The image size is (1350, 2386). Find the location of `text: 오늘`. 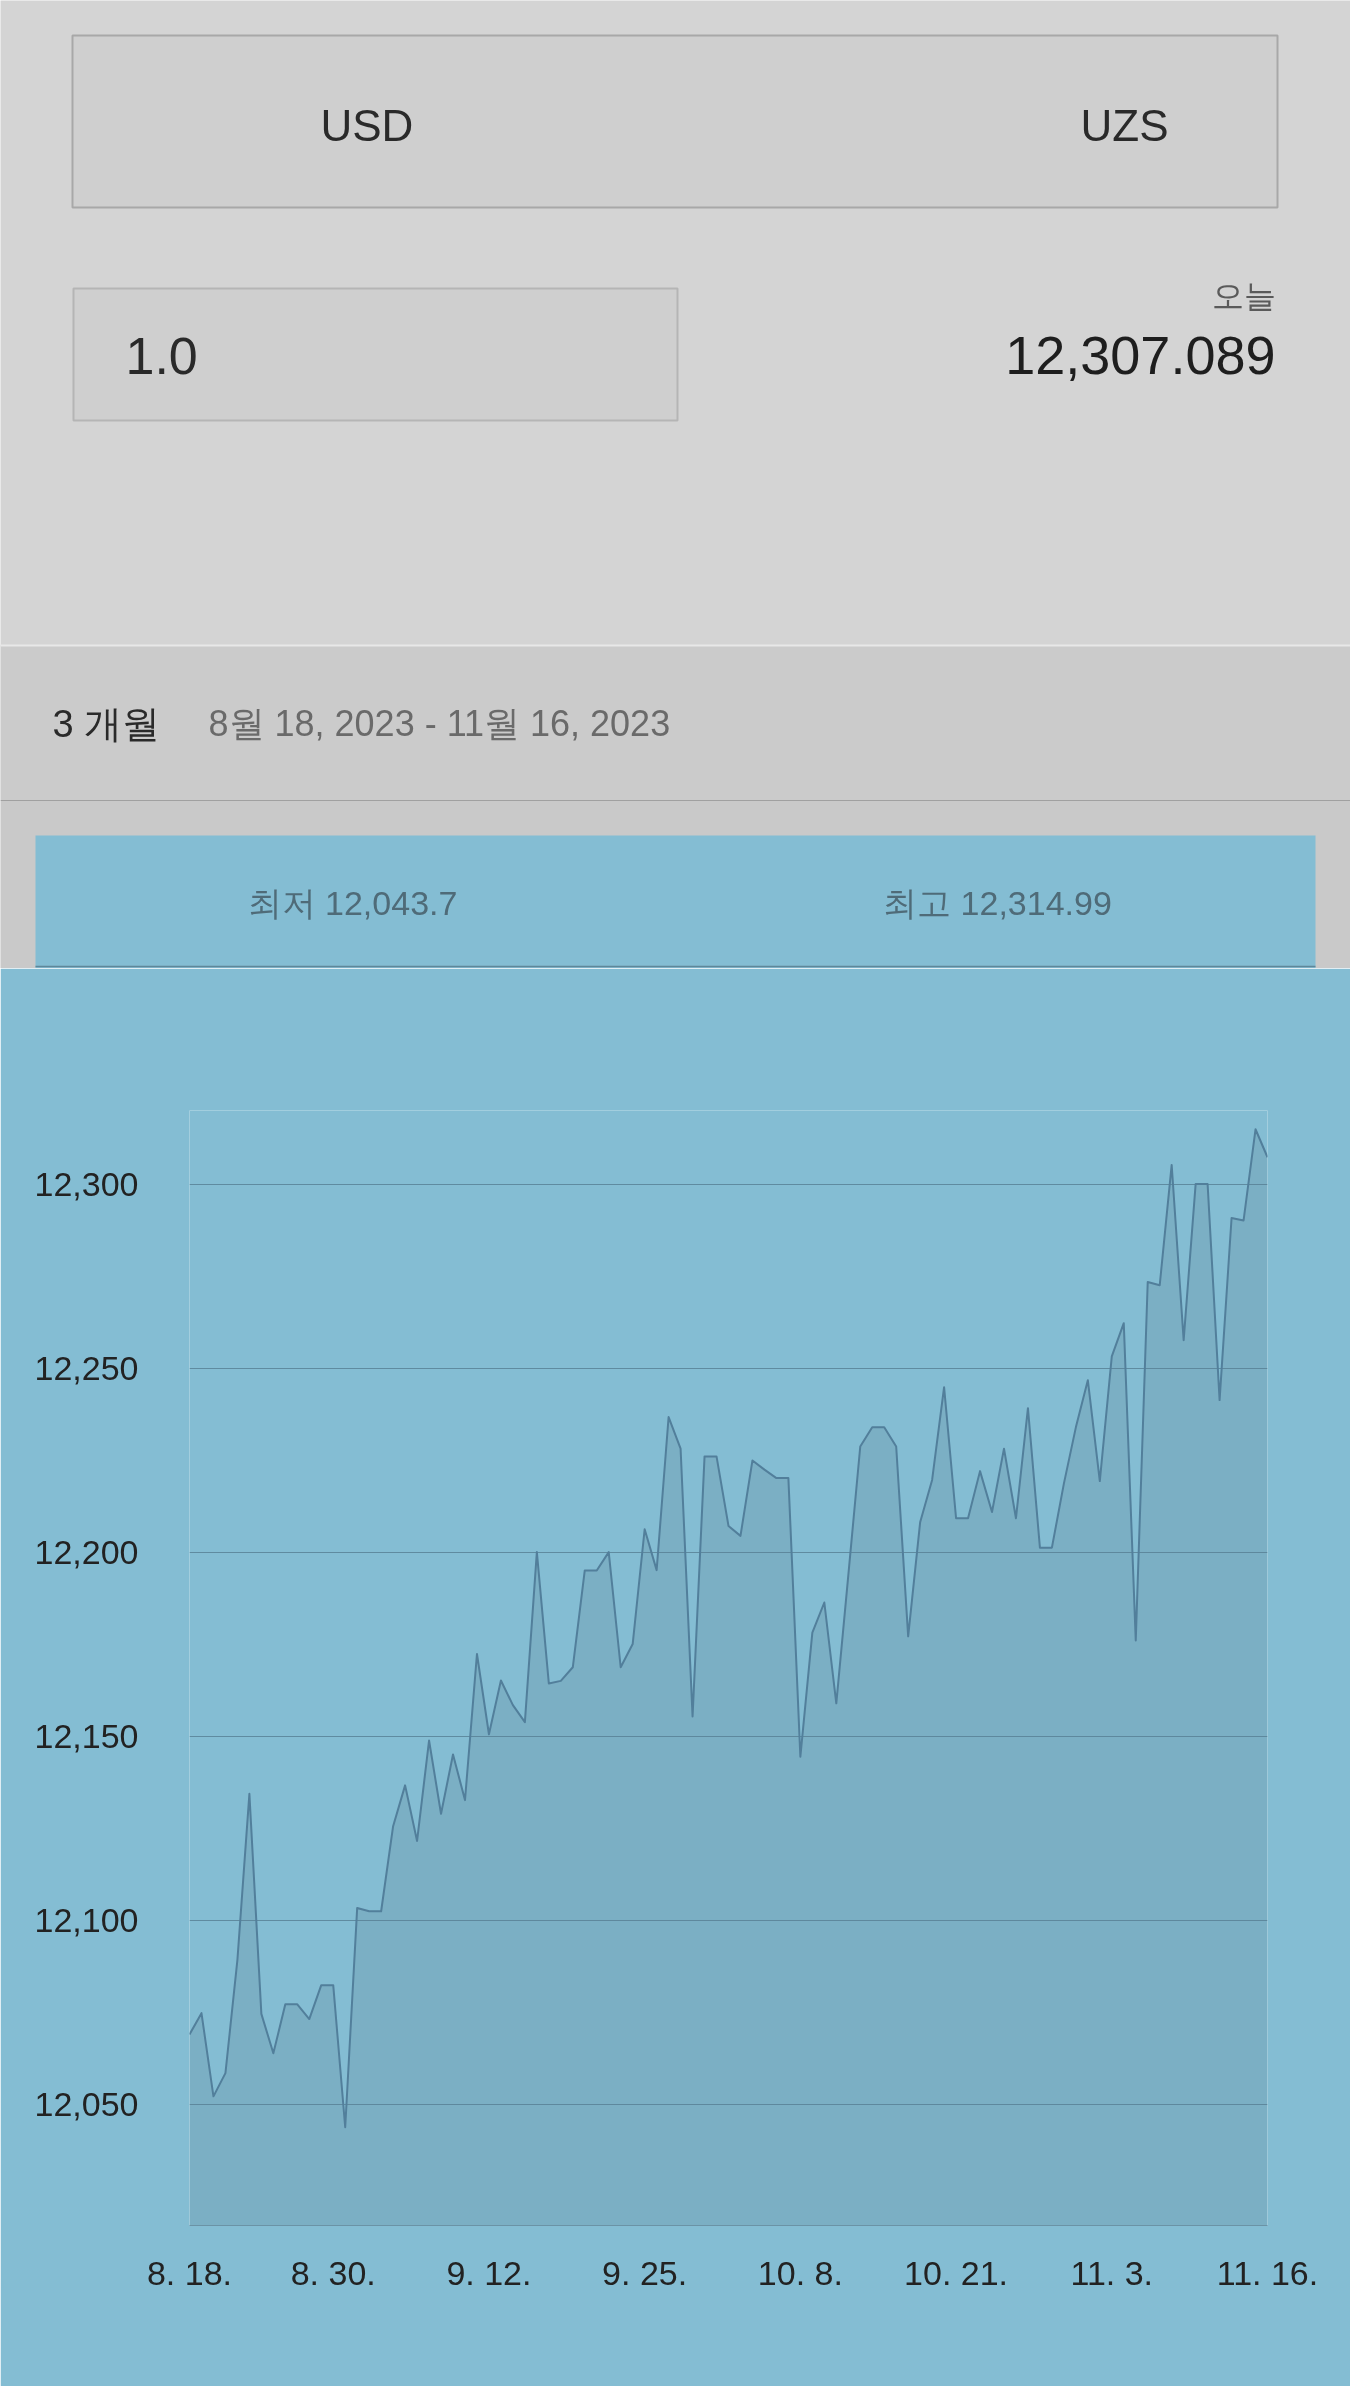

text: 오늘 is located at coordinates (1243, 295).